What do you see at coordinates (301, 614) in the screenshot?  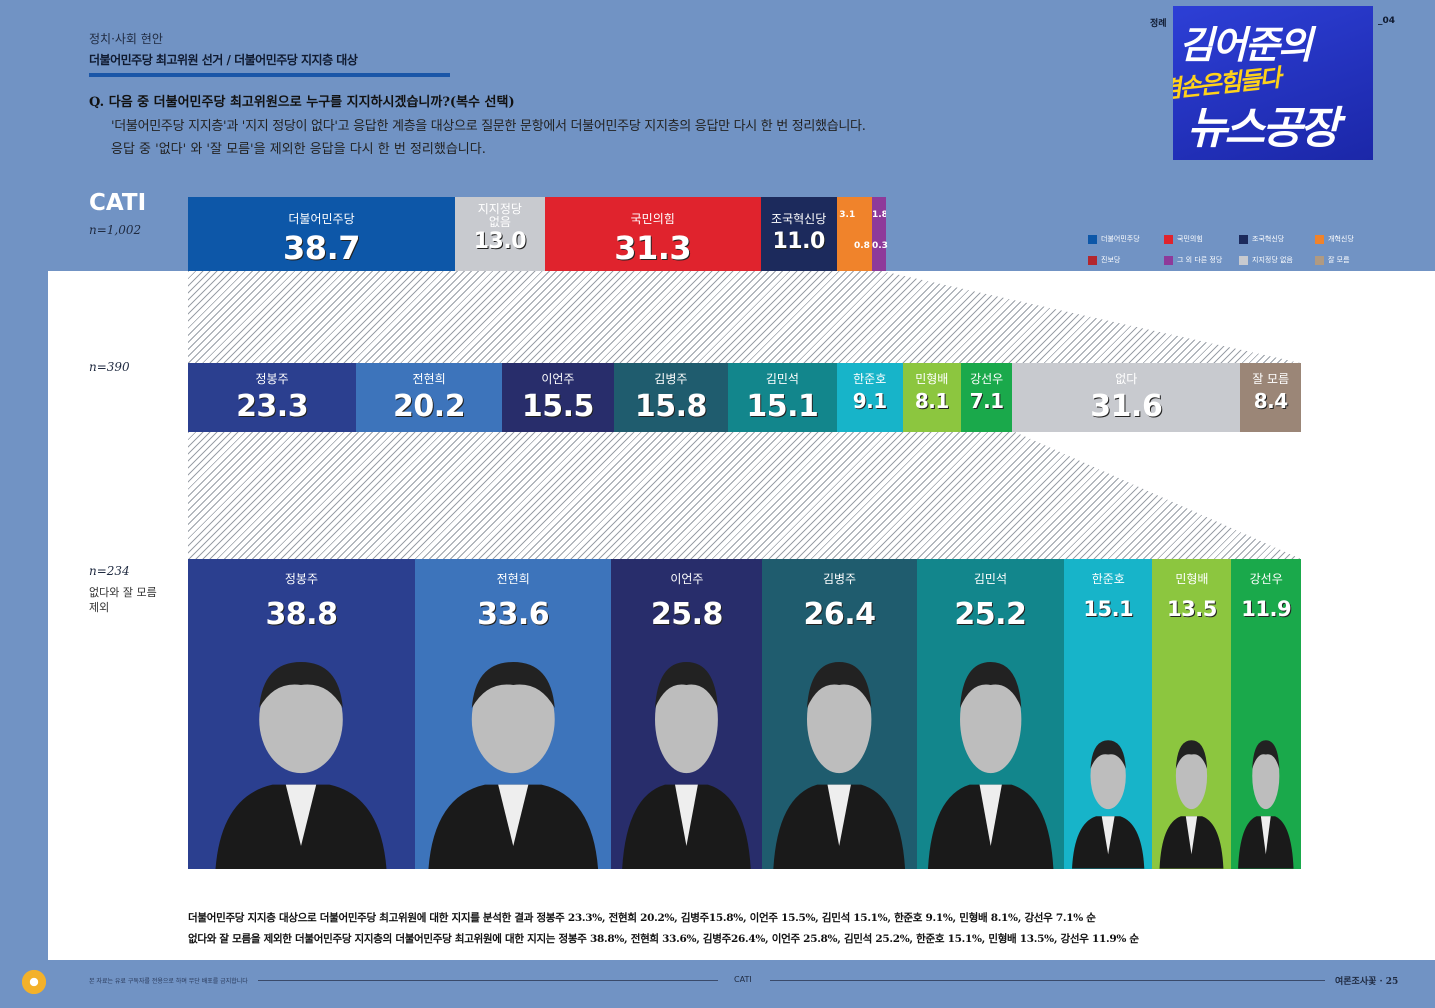 I see `bar-value-label: 38.8` at bounding box center [301, 614].